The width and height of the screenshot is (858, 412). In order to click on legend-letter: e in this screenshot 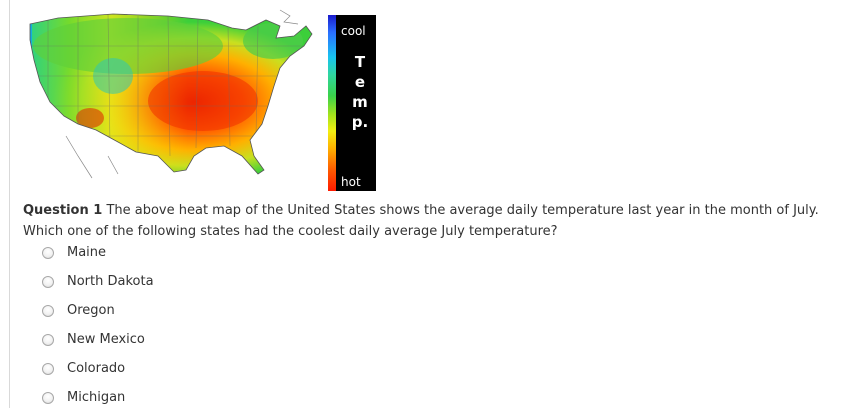, I will do `click(360, 82)`.